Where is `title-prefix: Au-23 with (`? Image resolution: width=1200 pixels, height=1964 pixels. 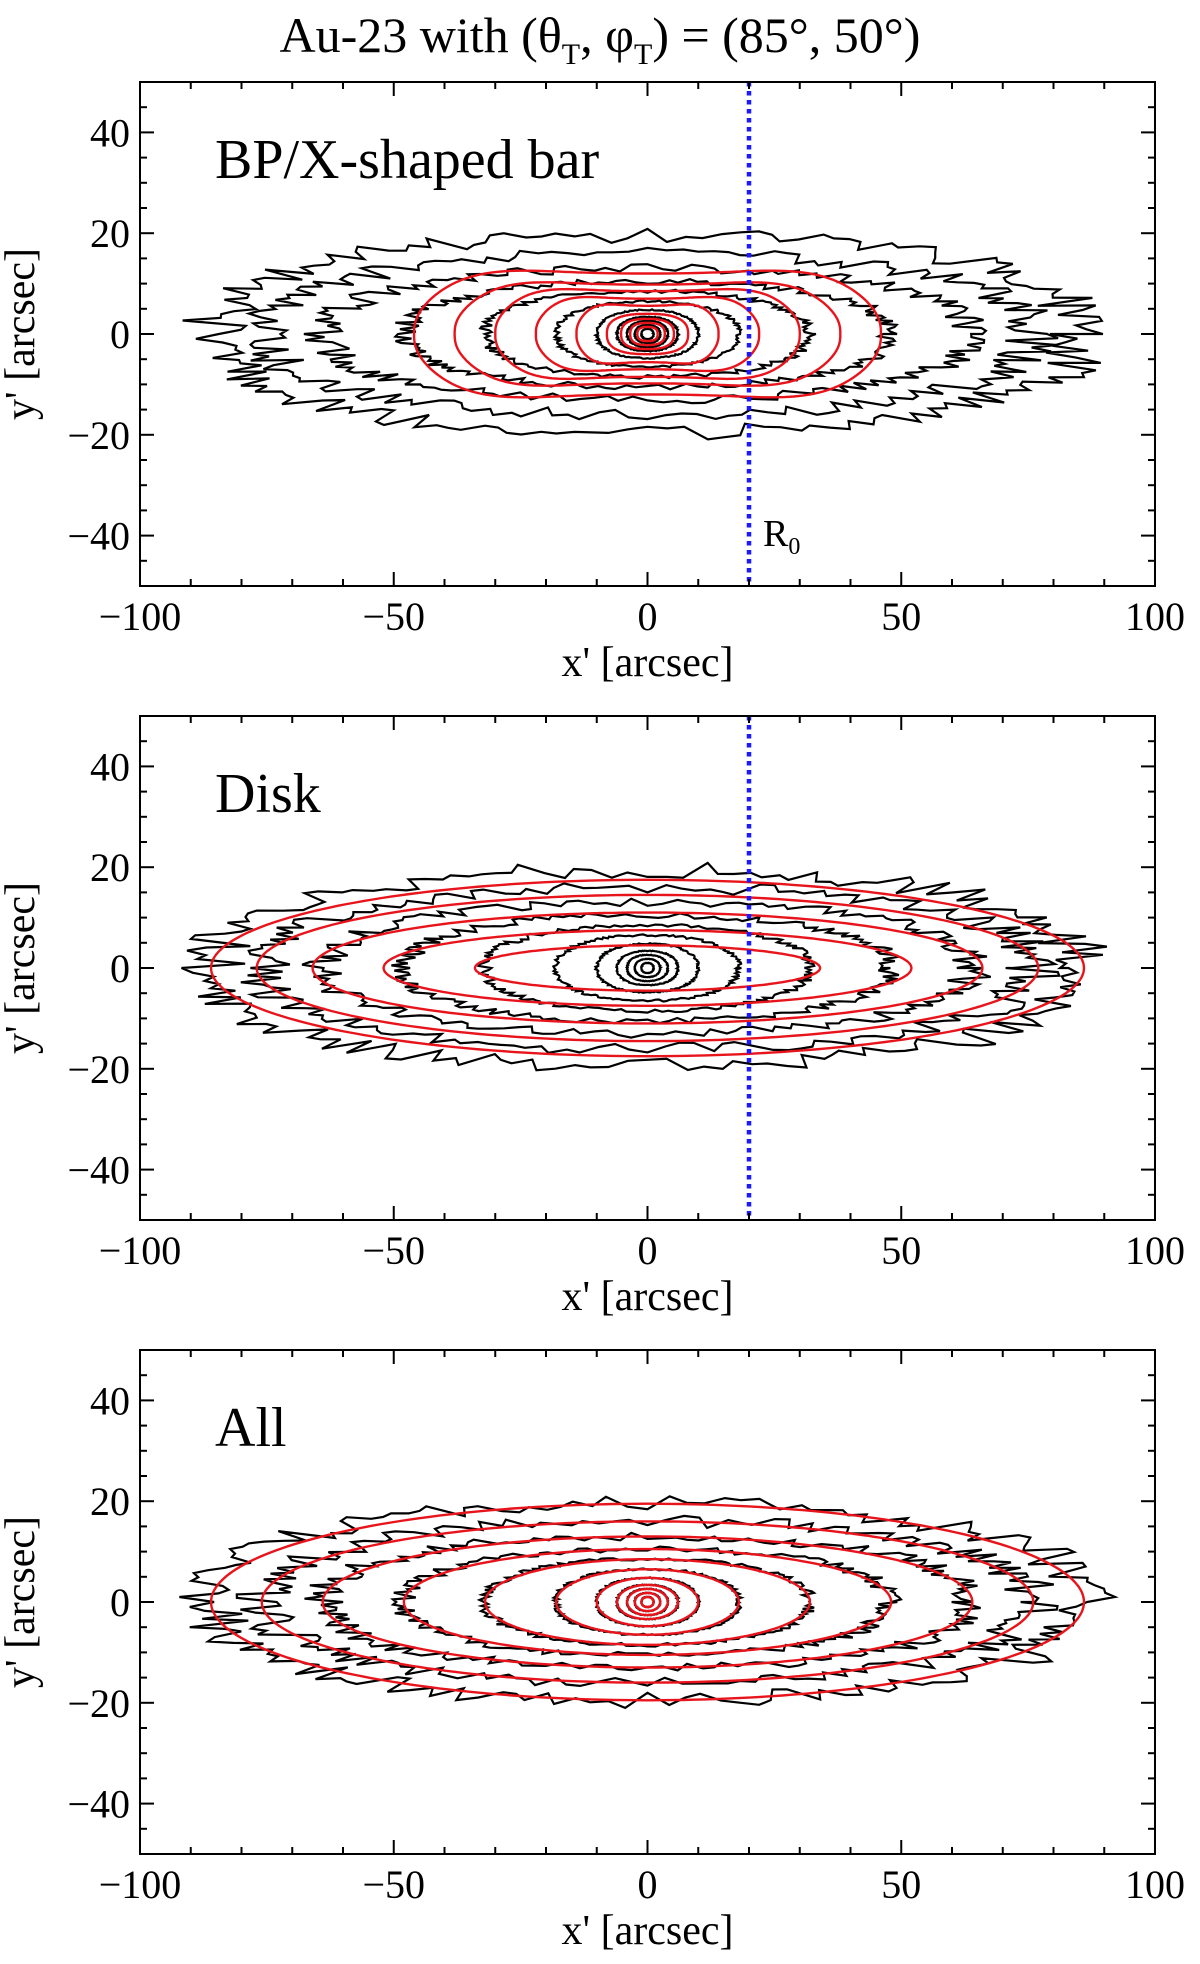
title-prefix: Au-23 with ( is located at coordinates (408, 35).